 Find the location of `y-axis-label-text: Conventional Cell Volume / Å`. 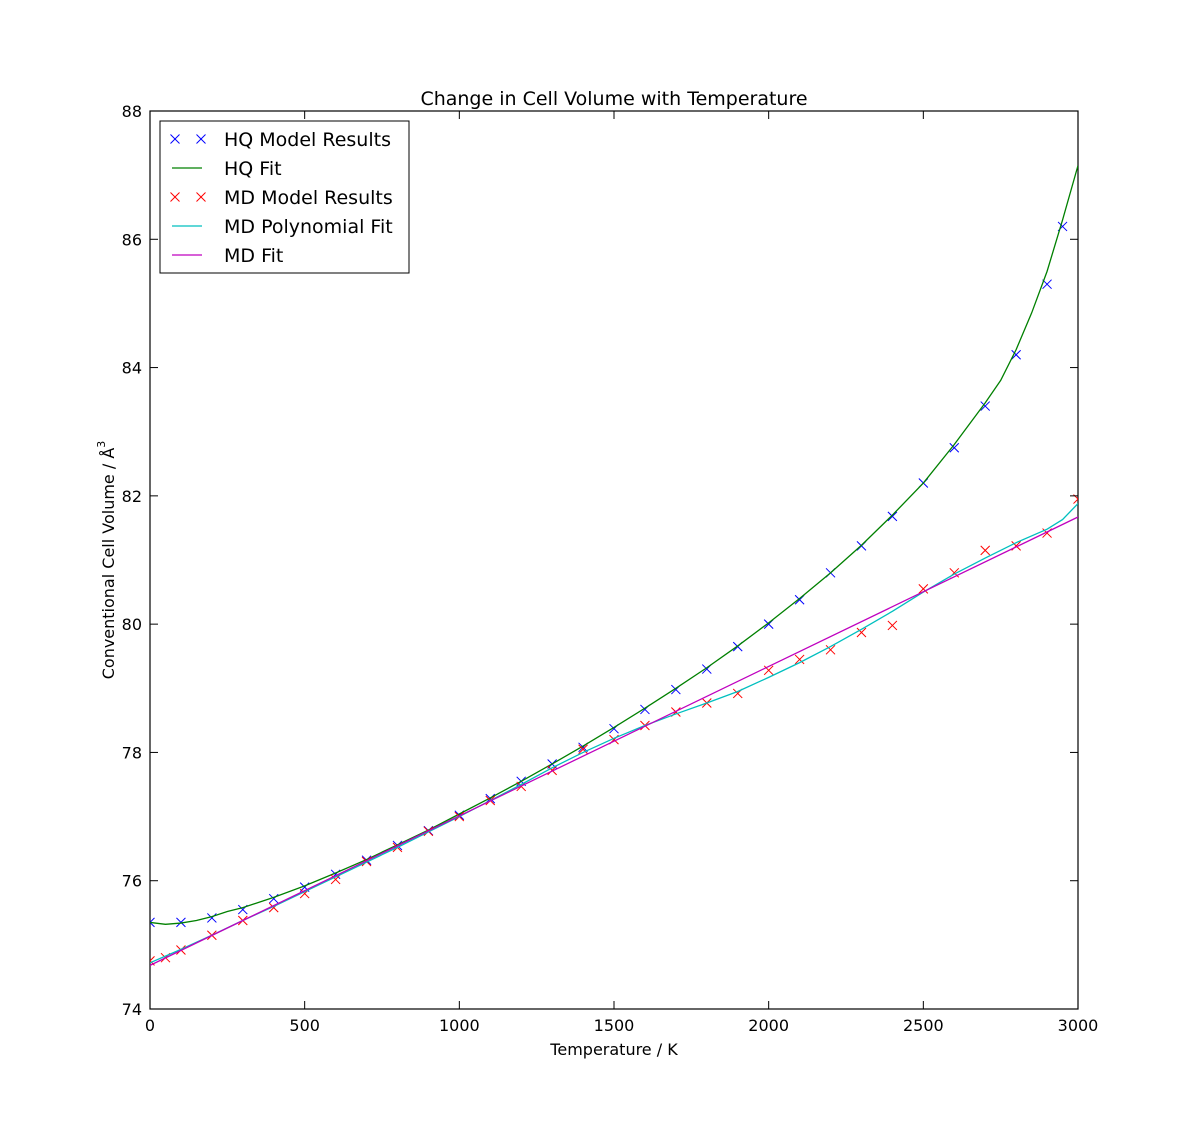

y-axis-label-text: Conventional Cell Volume / Å is located at coordinates (108, 564).